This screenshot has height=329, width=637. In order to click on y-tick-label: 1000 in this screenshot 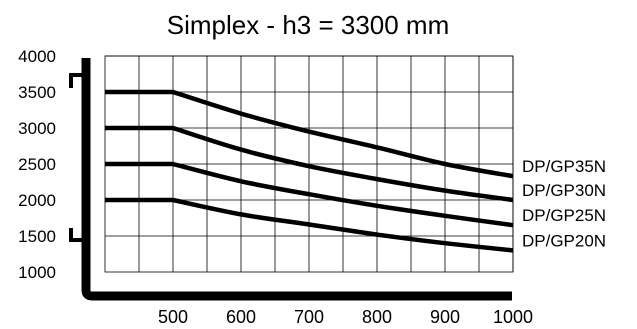, I will do `click(37, 272)`.